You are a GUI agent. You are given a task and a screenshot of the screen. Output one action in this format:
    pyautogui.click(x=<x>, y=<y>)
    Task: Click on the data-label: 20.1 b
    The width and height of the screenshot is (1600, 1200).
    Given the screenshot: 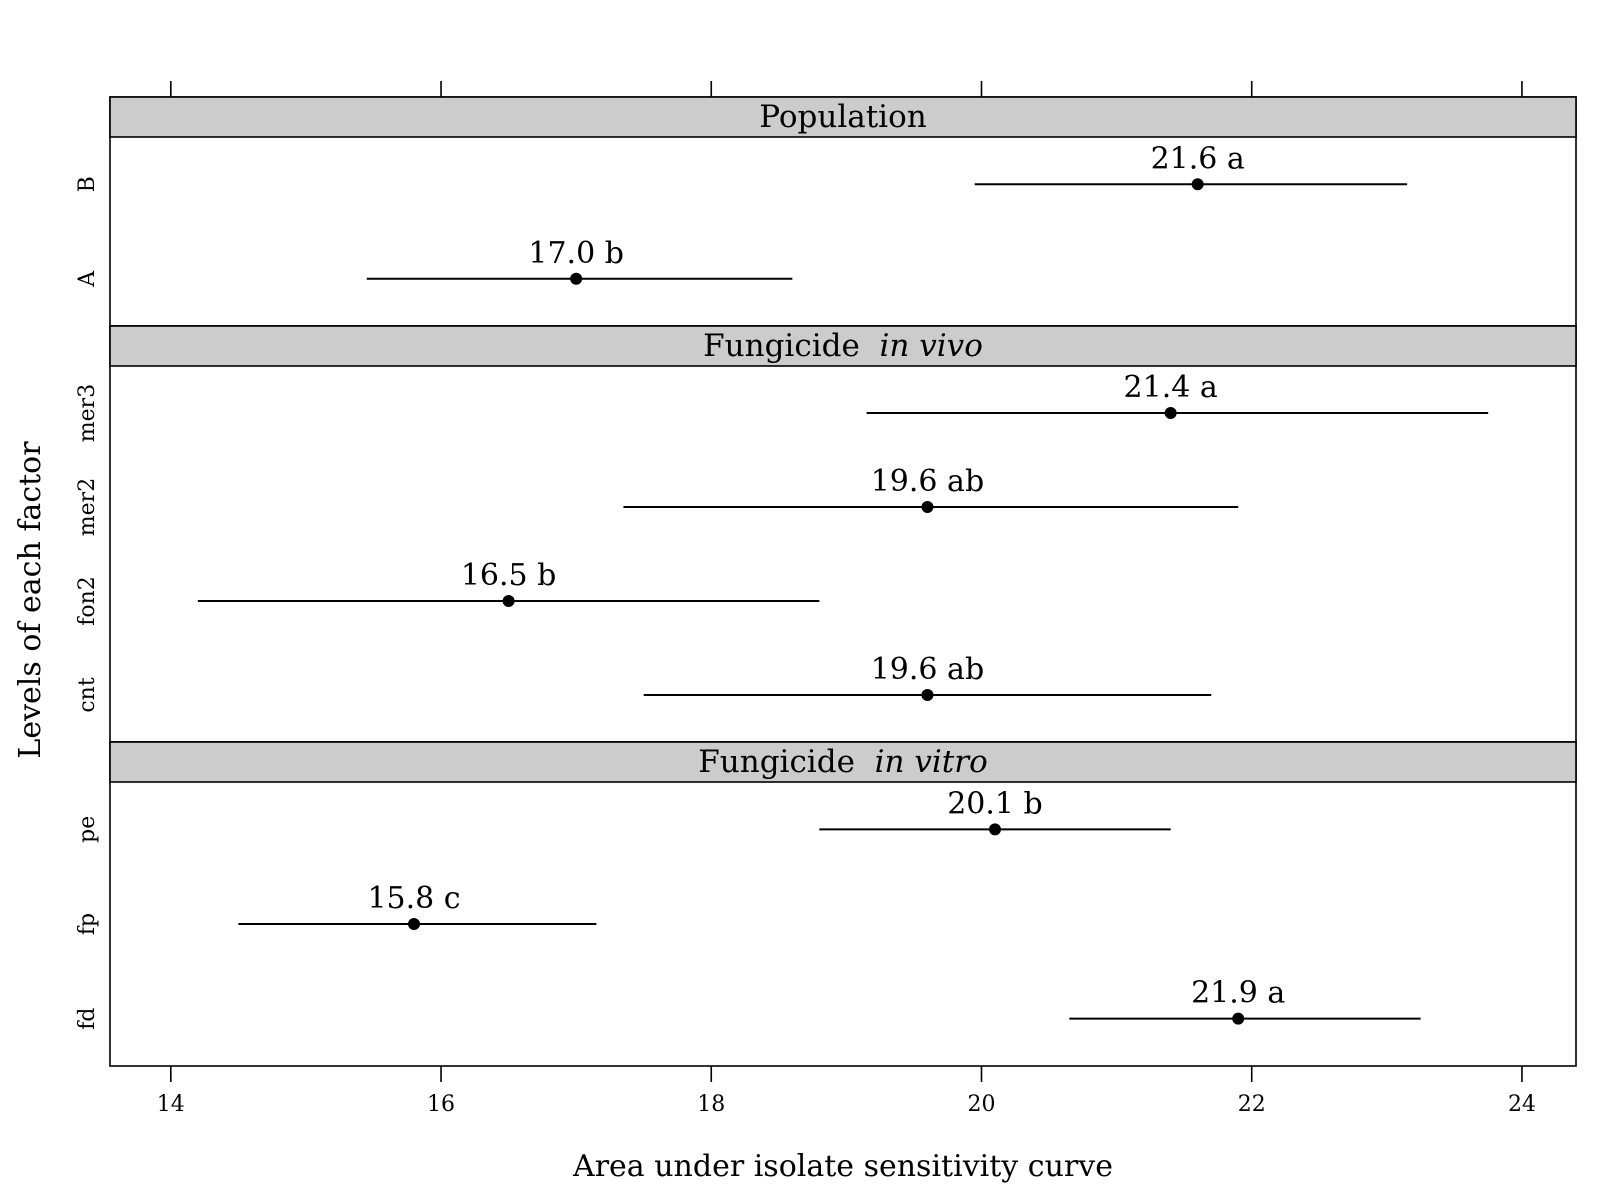 What is the action you would take?
    pyautogui.click(x=995, y=803)
    